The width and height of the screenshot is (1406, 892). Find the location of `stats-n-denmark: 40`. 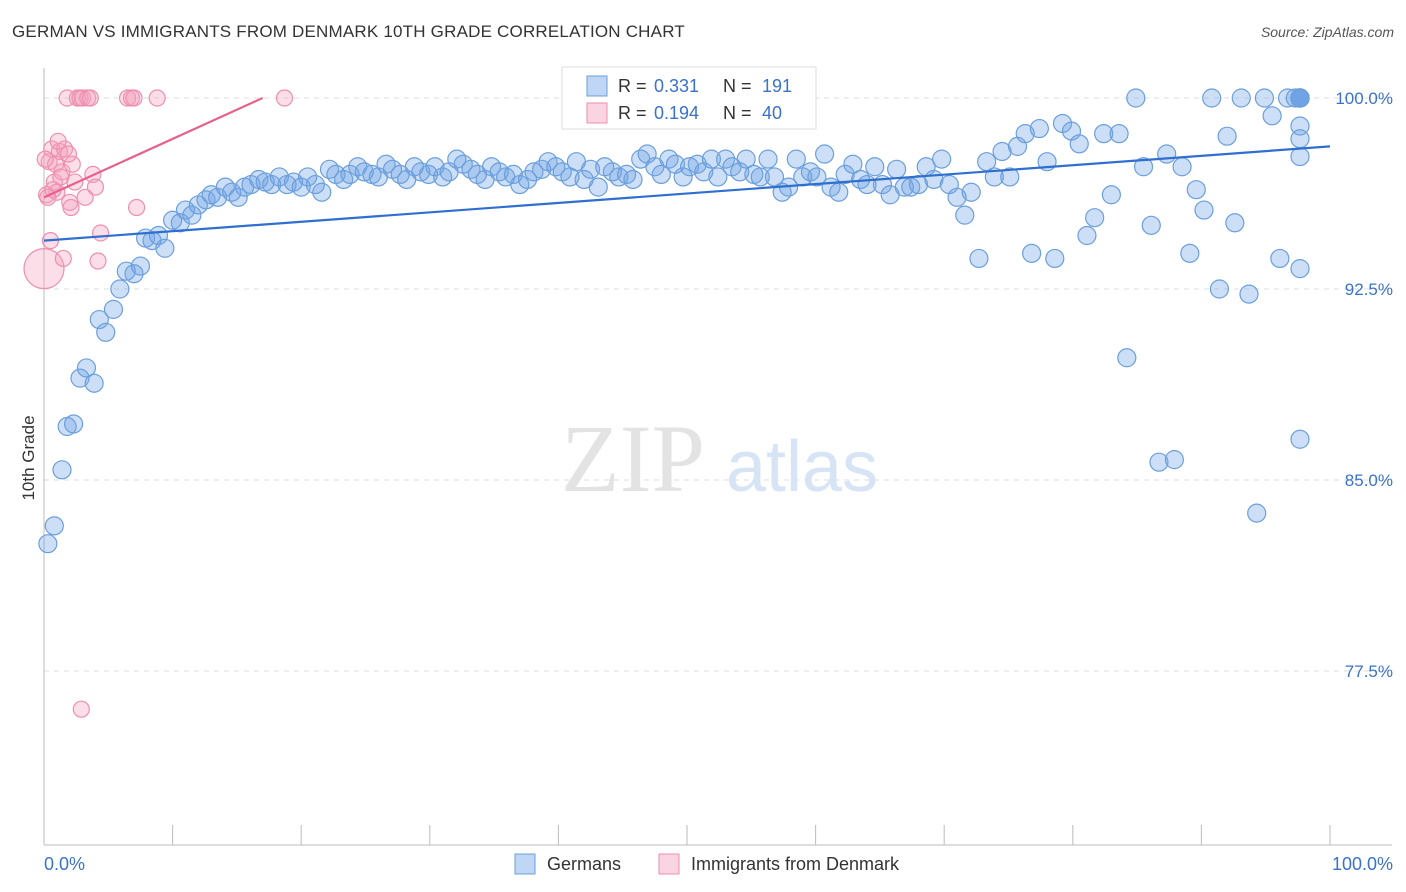

stats-n-denmark: 40 is located at coordinates (772, 113).